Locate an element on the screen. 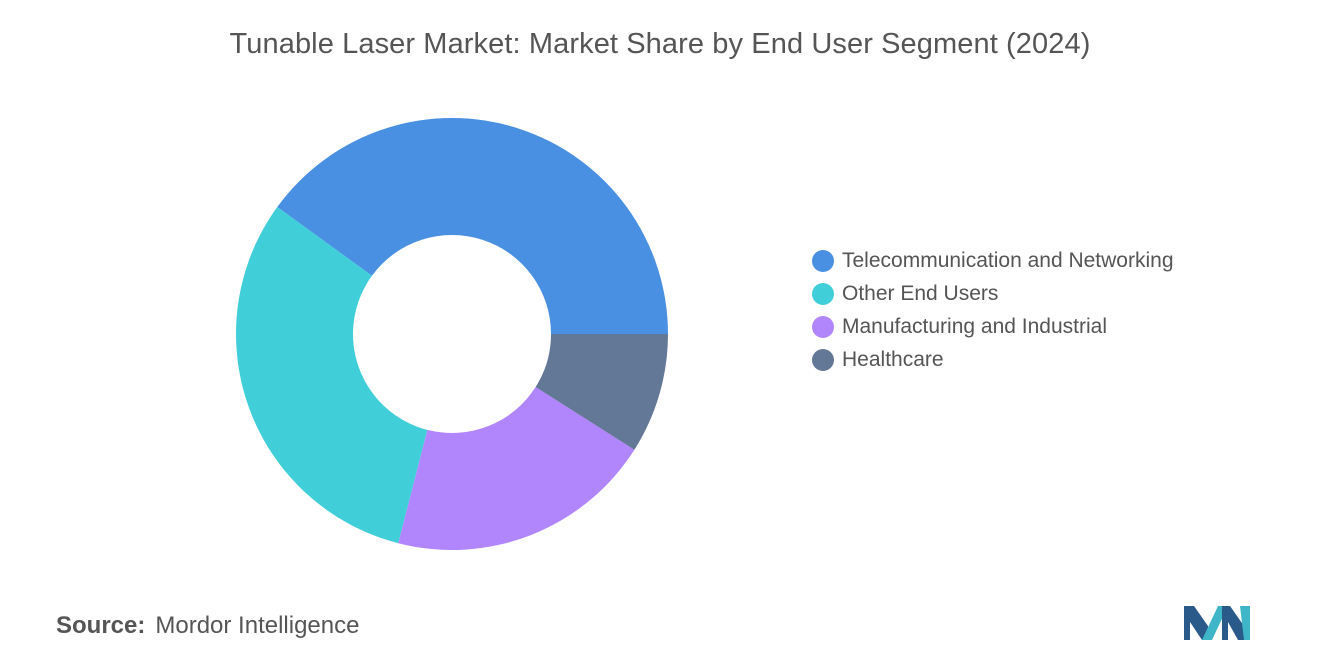 This screenshot has width=1320, height=665. legend-label: Telecommunication and Networking is located at coordinates (1008, 260).